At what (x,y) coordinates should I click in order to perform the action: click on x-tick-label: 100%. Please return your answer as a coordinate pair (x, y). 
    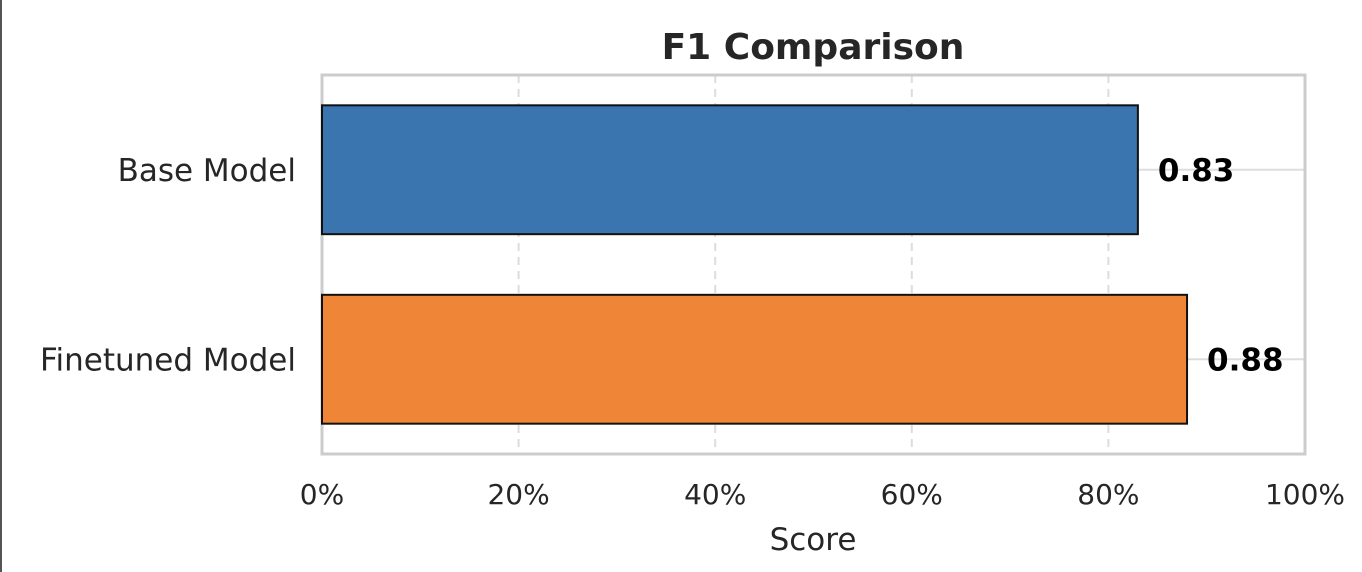
    Looking at the image, I should click on (1305, 494).